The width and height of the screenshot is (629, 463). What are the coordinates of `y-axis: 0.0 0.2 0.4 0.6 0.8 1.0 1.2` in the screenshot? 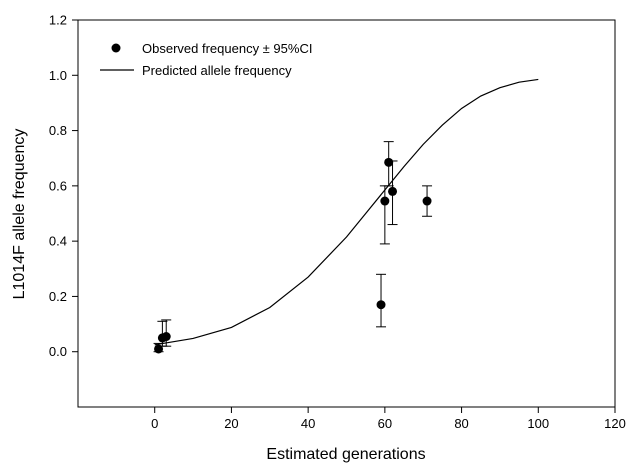 It's located at (63, 186).